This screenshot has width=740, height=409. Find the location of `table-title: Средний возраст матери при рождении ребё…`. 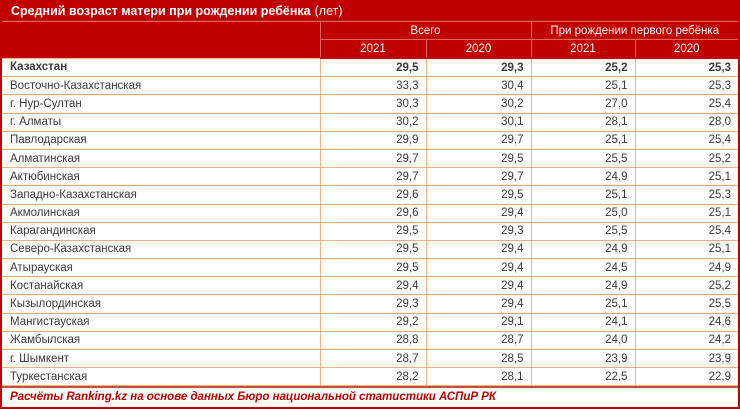

table-title: Средний возраст матери при рождении ребё… is located at coordinates (370, 12).